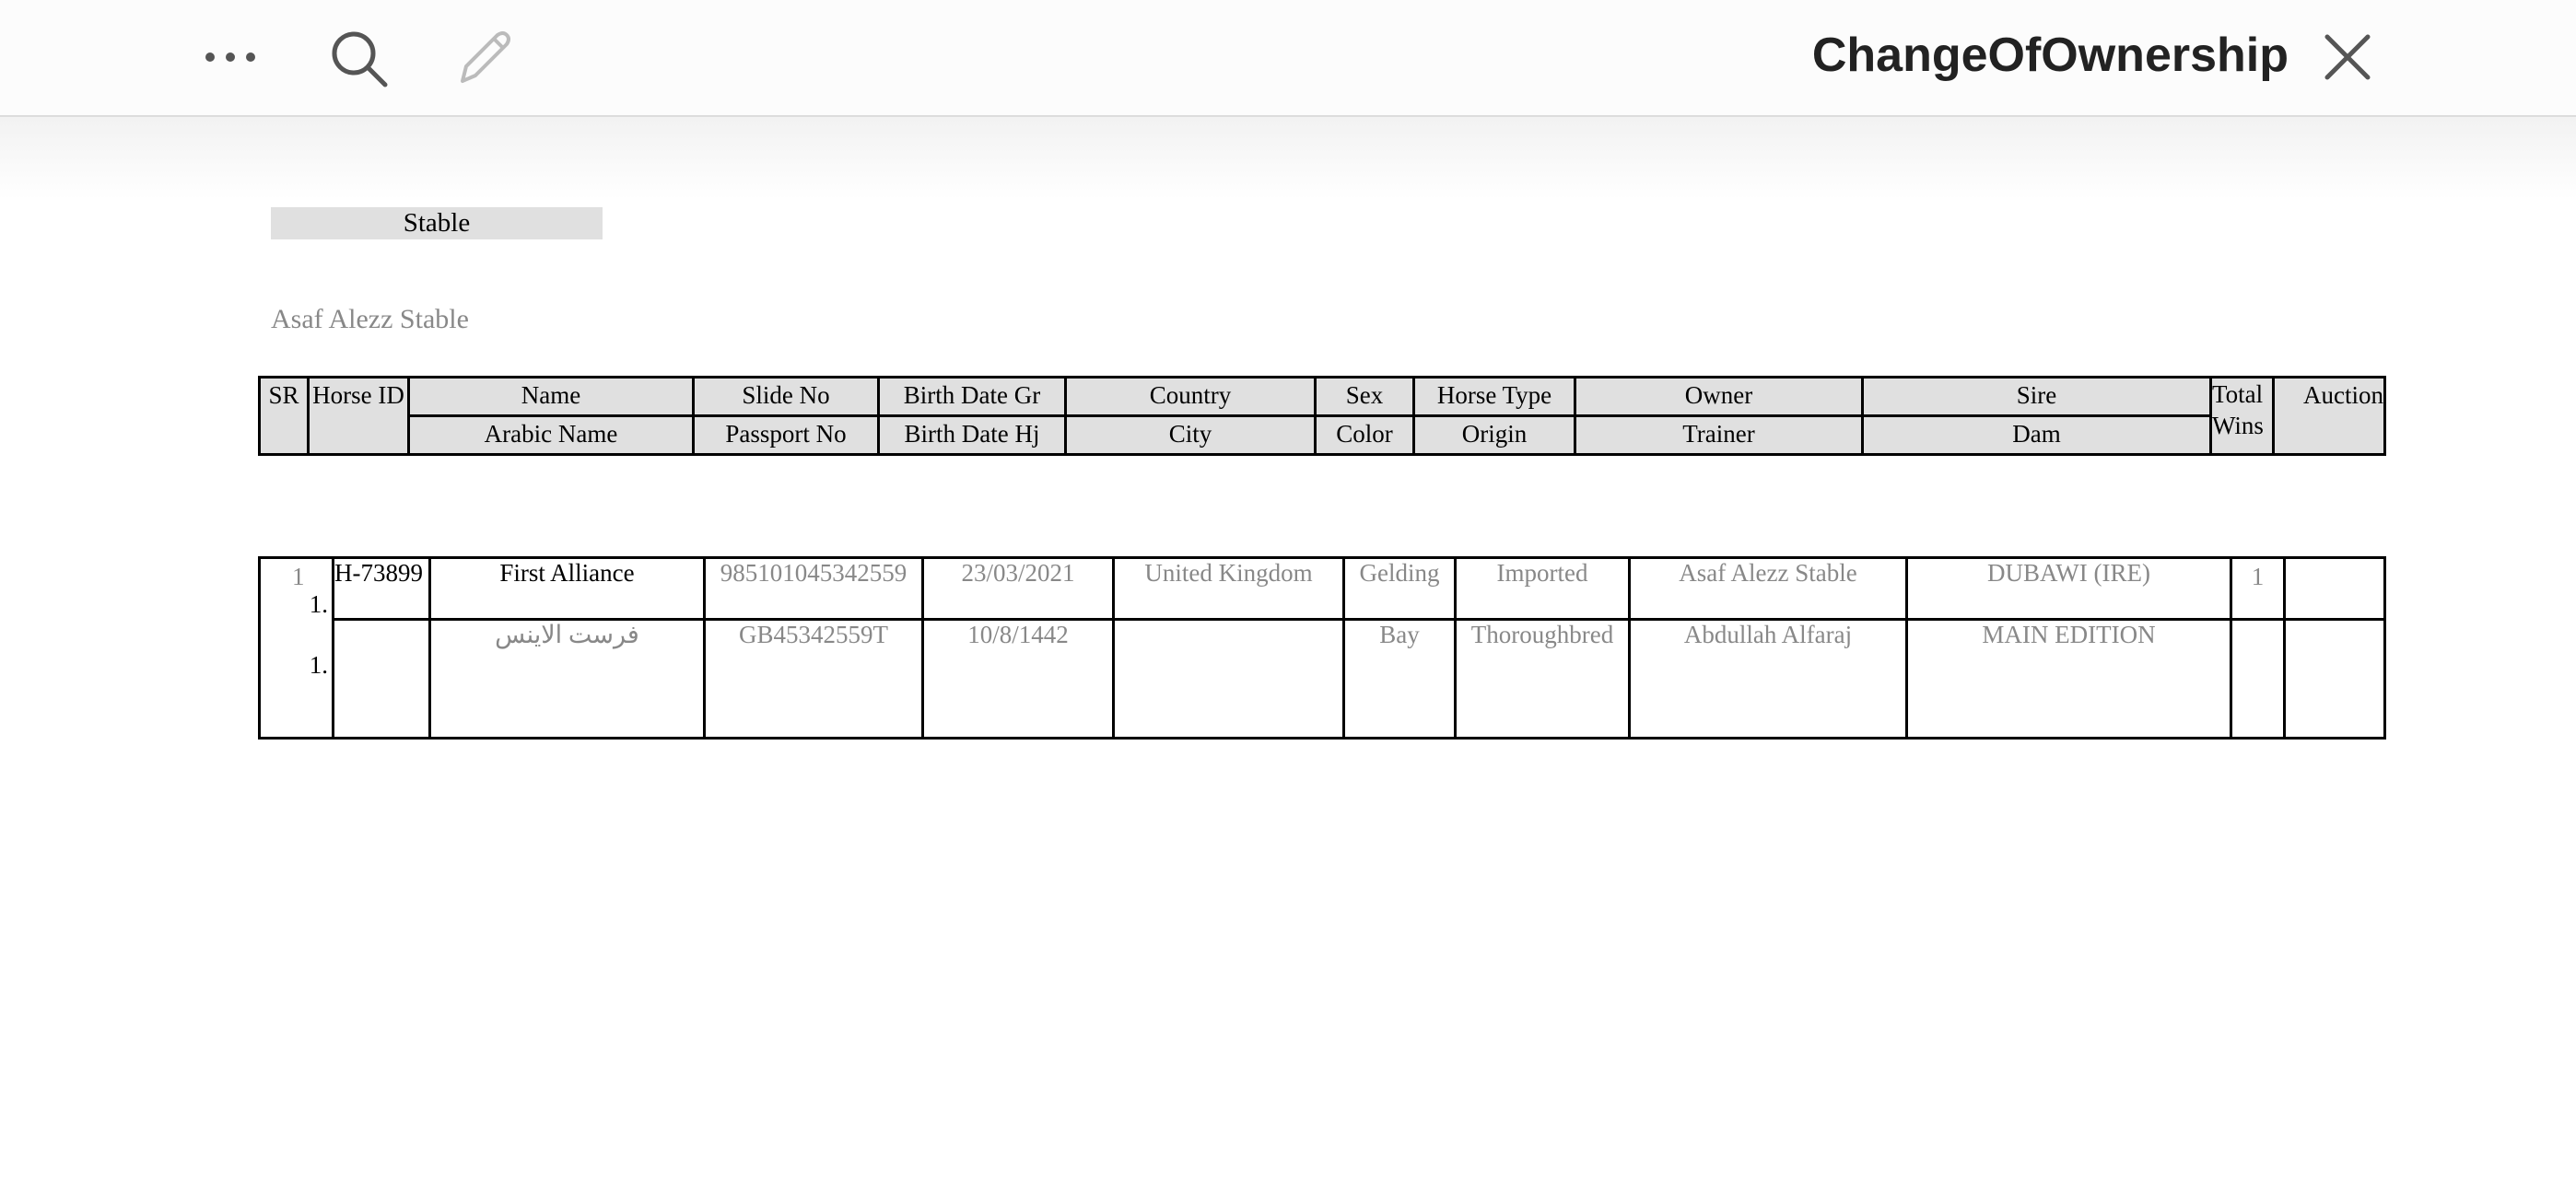  I want to click on cell-city, so click(1228, 679).